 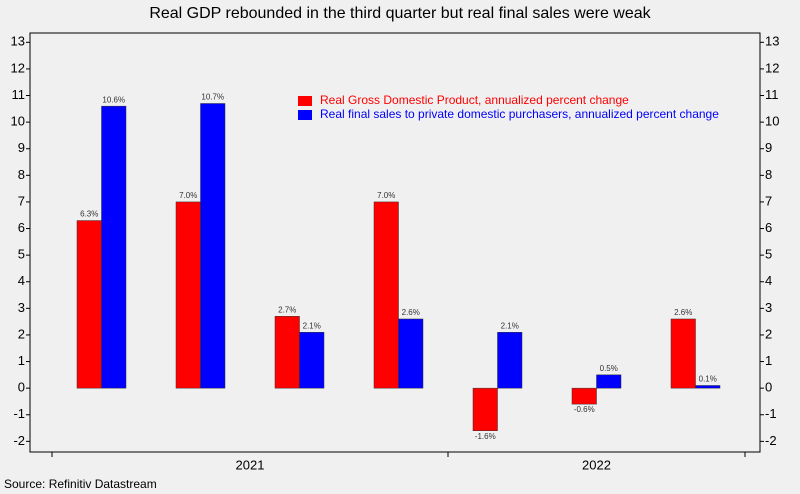 What do you see at coordinates (18, 67) in the screenshot?
I see `y-tick-label: 12` at bounding box center [18, 67].